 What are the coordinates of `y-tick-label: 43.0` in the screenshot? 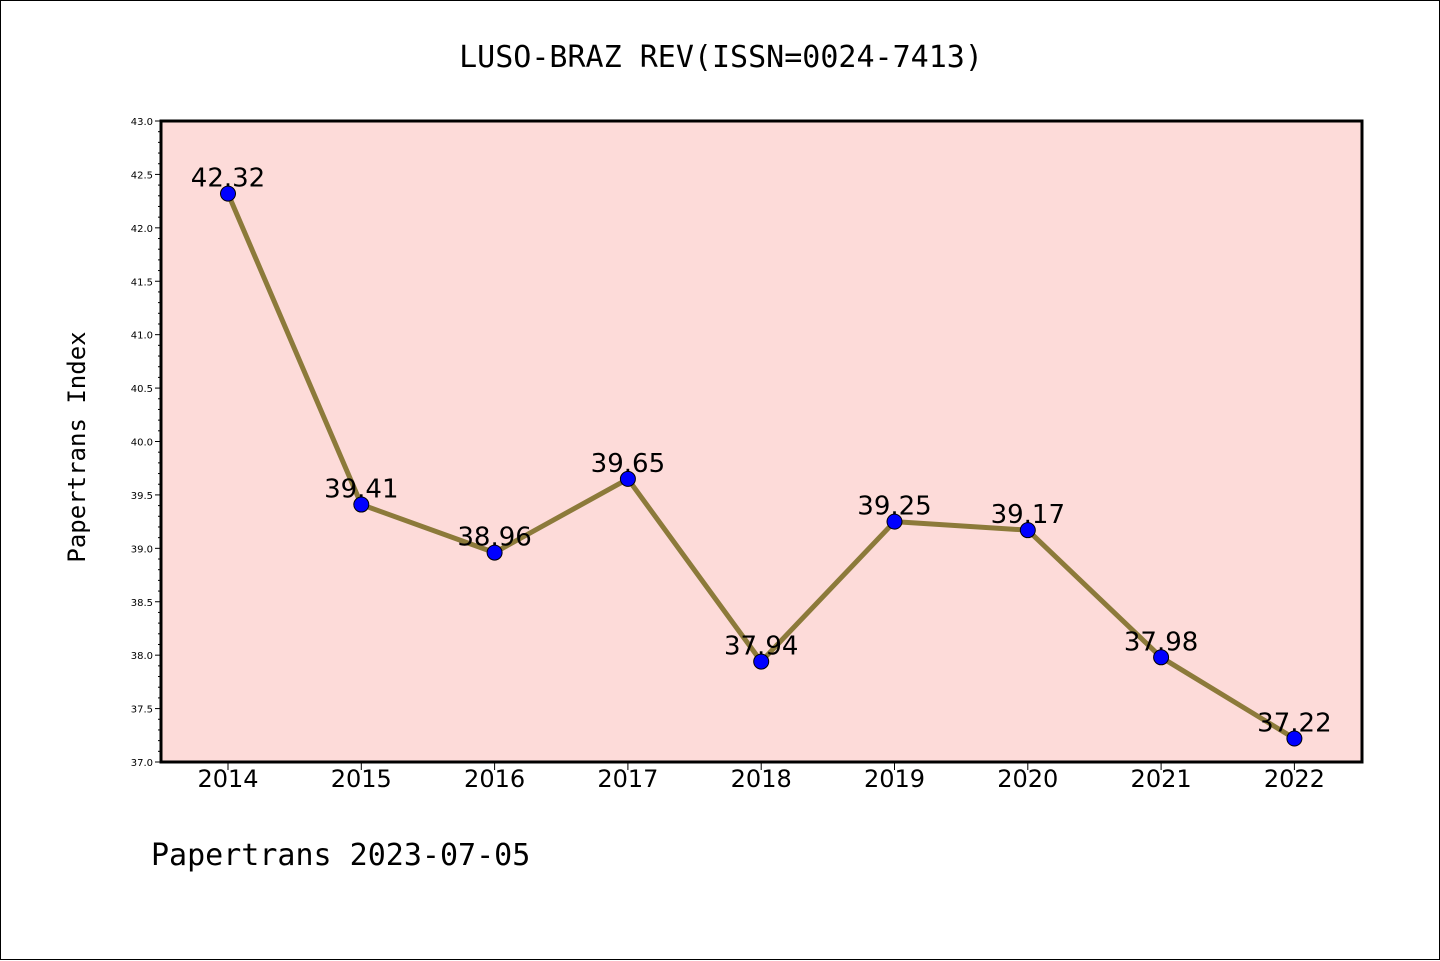 It's located at (142, 122).